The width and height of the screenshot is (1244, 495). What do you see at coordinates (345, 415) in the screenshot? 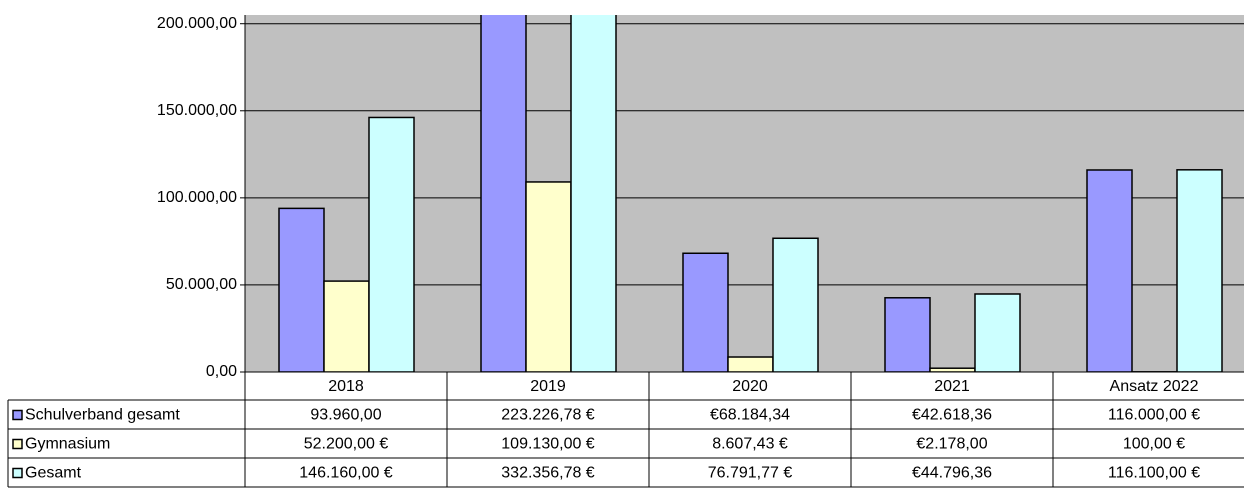
I see `table-value: 93.960,00` at bounding box center [345, 415].